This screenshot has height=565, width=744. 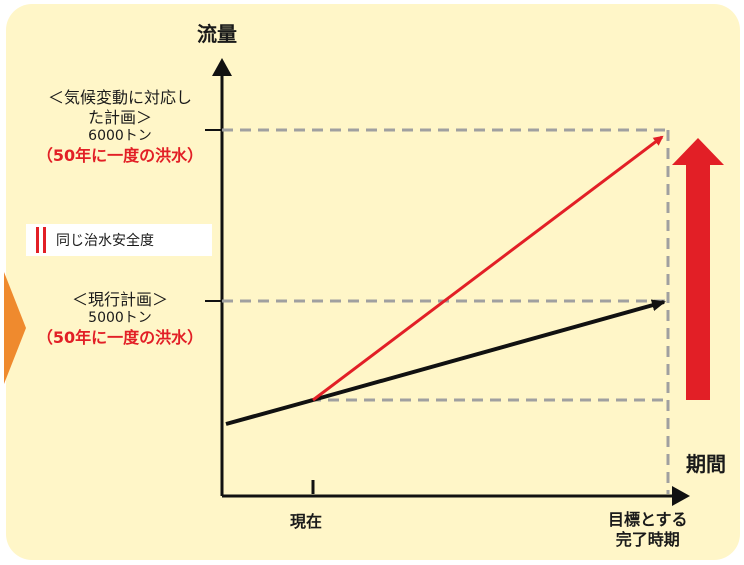 What do you see at coordinates (119, 117) in the screenshot?
I see `climate-plan-title-line2: た計画＞` at bounding box center [119, 117].